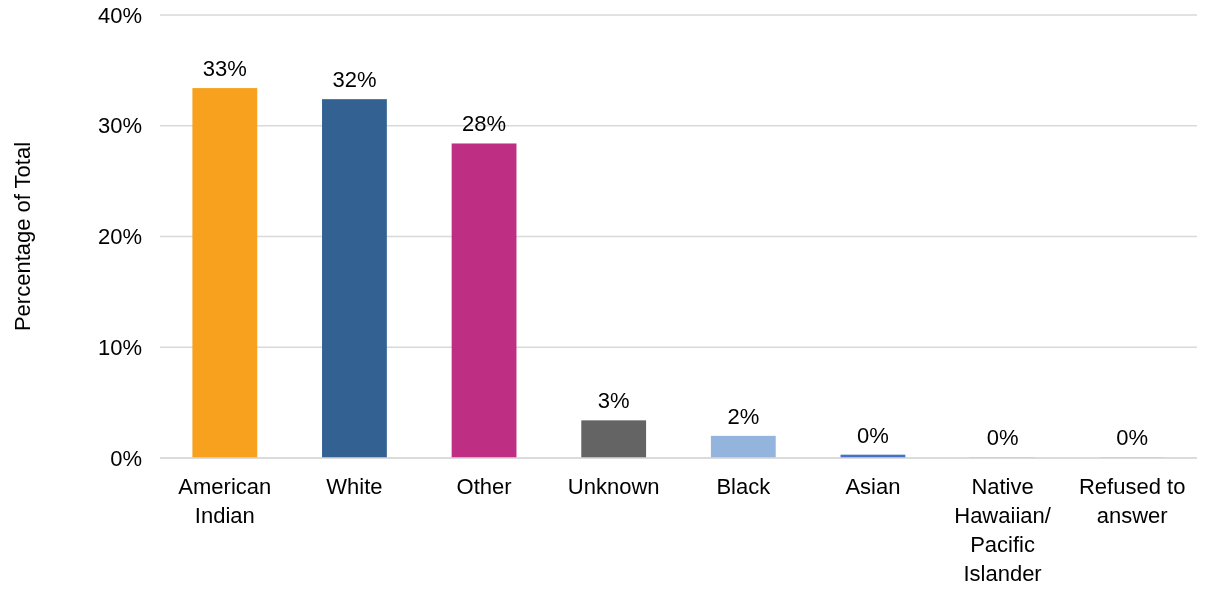 The image size is (1210, 609). I want to click on y-tick-label: 40%, so click(119, 15).